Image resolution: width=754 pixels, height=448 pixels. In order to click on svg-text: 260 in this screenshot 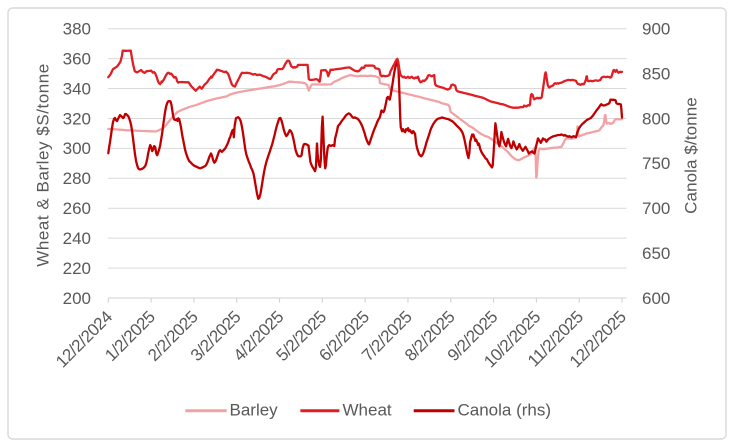, I will do `click(77, 208)`.